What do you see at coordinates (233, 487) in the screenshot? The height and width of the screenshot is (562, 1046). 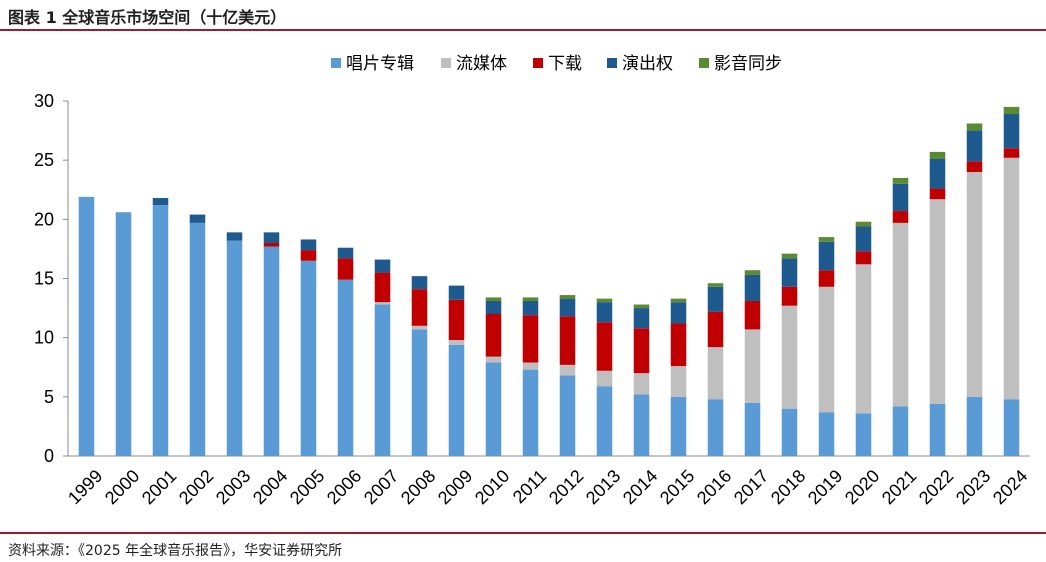 I see `x-tick-label-2003: 2003` at bounding box center [233, 487].